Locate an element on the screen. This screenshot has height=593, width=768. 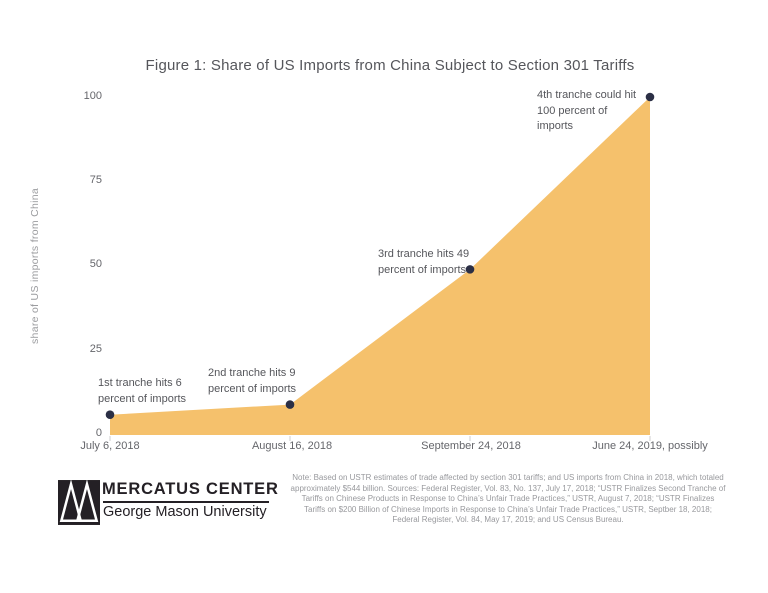
y-tick-label-75: 75 is located at coordinates (95, 180).